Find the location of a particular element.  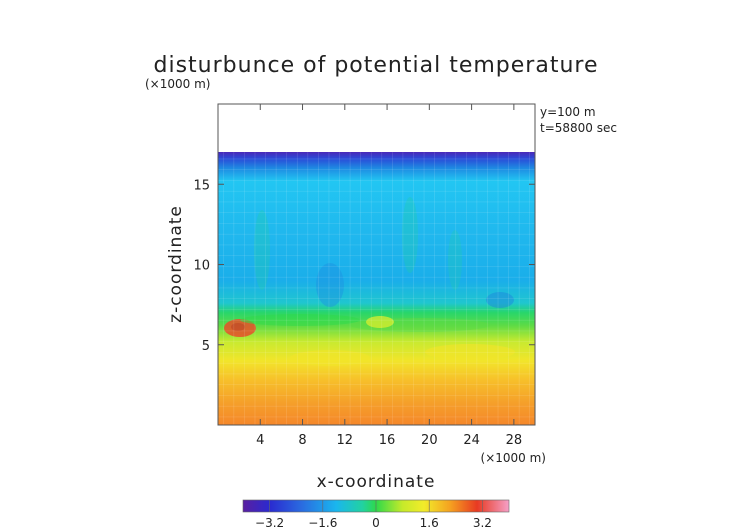

x-tick-label: 12 is located at coordinates (345, 440).